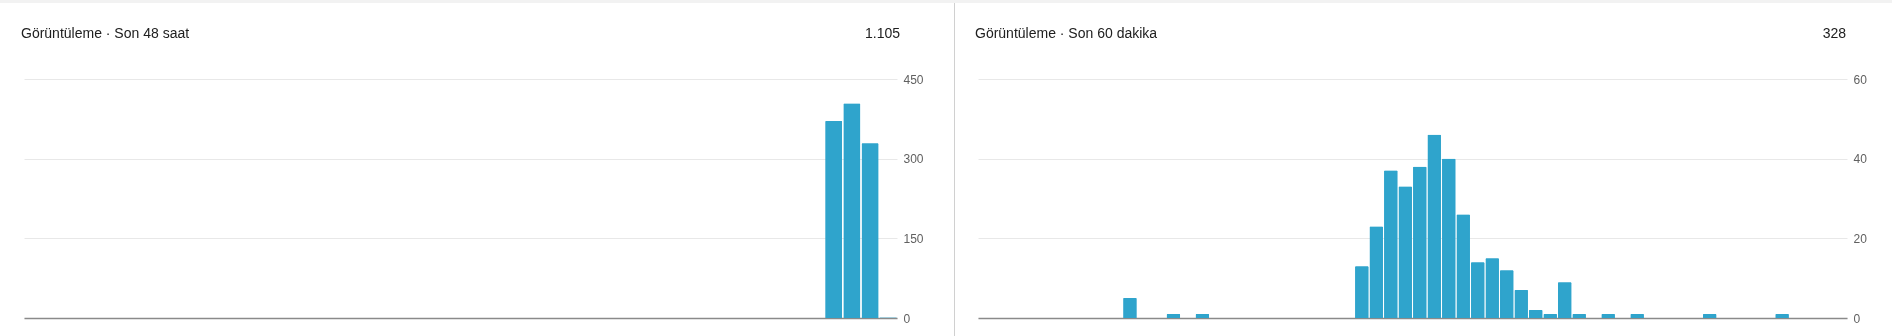 This screenshot has width=1892, height=336. I want to click on y-tick-label: 300, so click(913, 159).